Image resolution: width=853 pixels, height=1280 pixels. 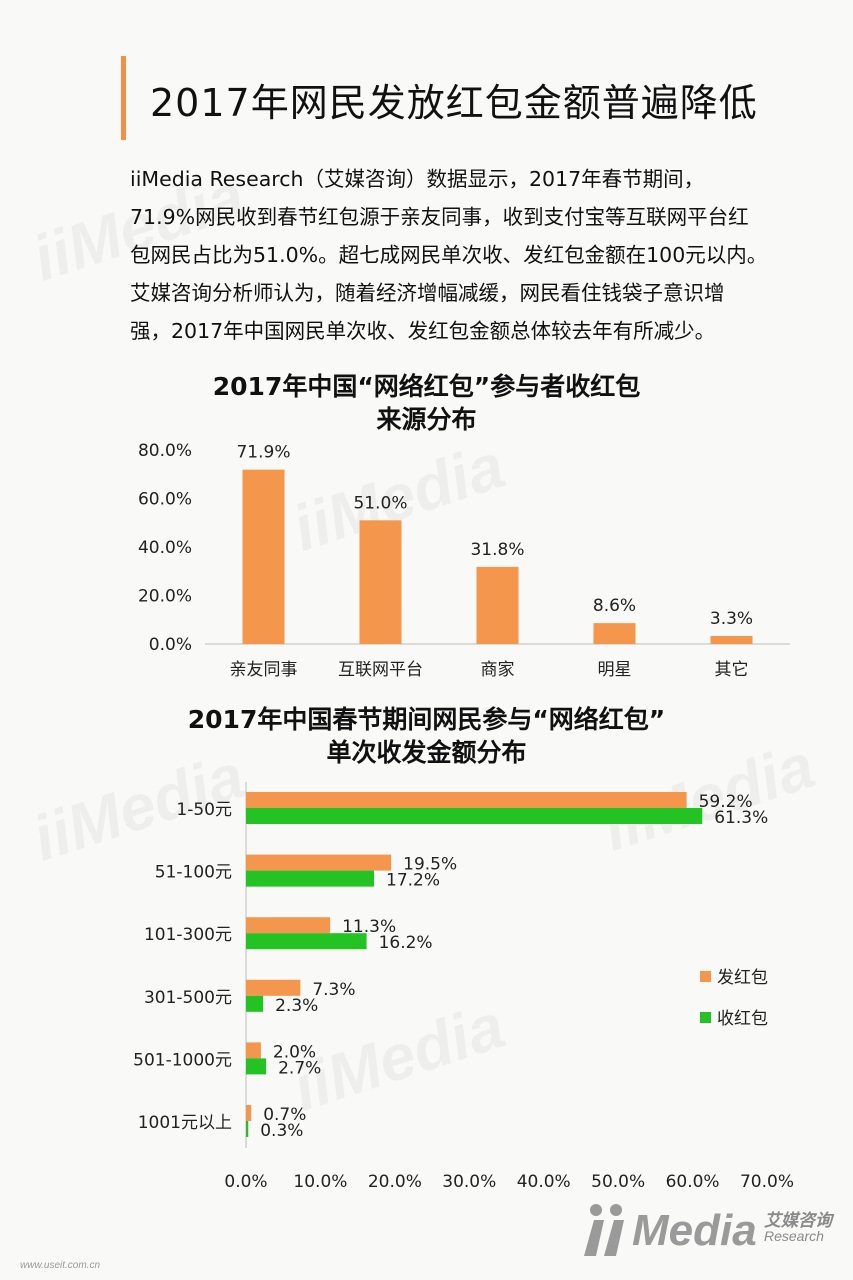 I want to click on data-label: 8.6%, so click(x=614, y=606).